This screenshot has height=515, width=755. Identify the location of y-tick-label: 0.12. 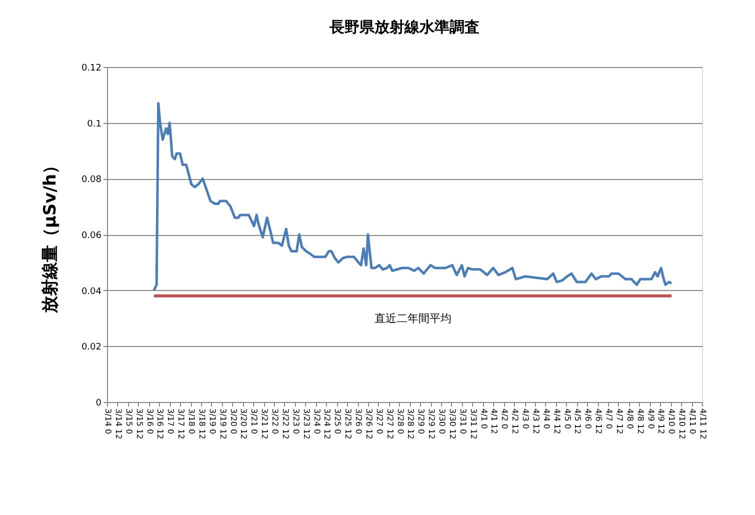
(91, 69).